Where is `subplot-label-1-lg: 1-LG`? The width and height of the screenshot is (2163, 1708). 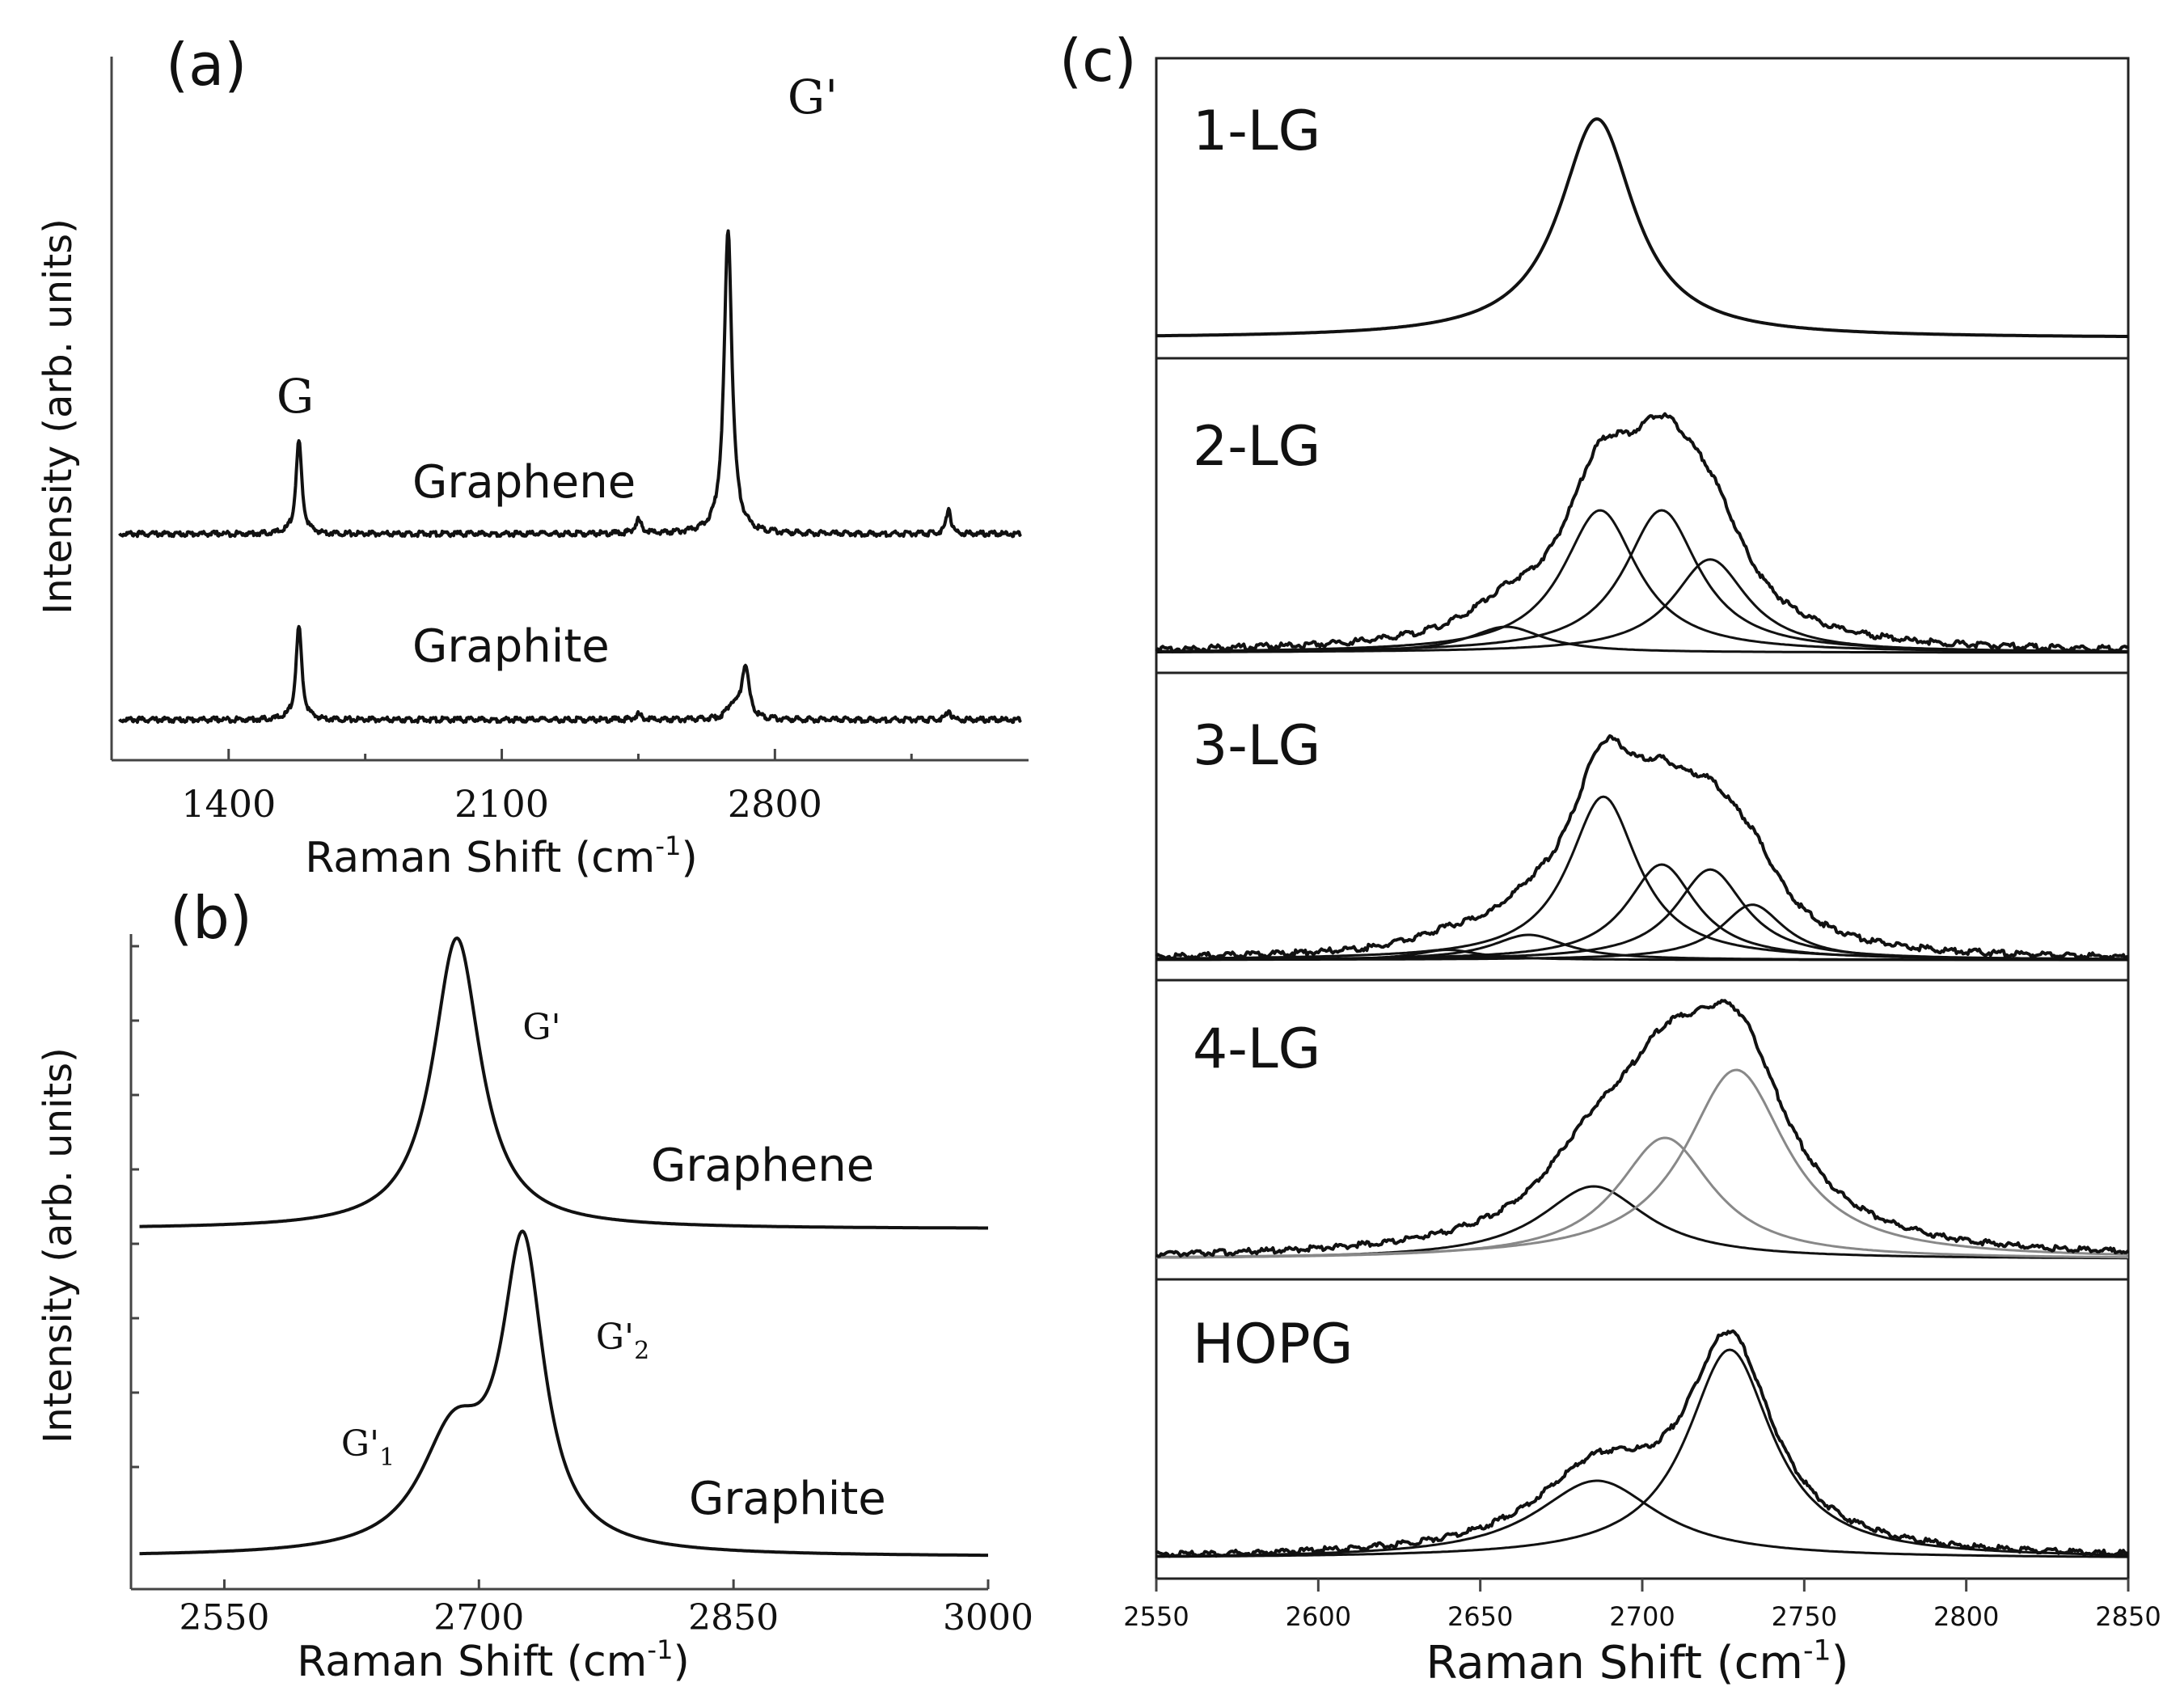 subplot-label-1-lg: 1-LG is located at coordinates (1257, 131).